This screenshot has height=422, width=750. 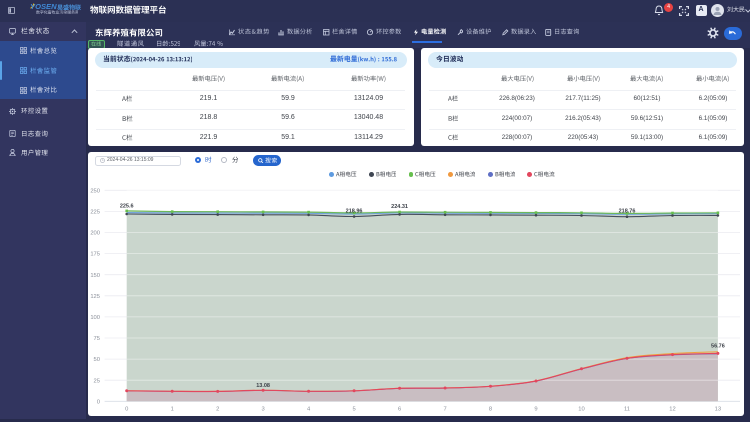 What do you see at coordinates (97, 381) in the screenshot?
I see `svg-text: 25` at bounding box center [97, 381].